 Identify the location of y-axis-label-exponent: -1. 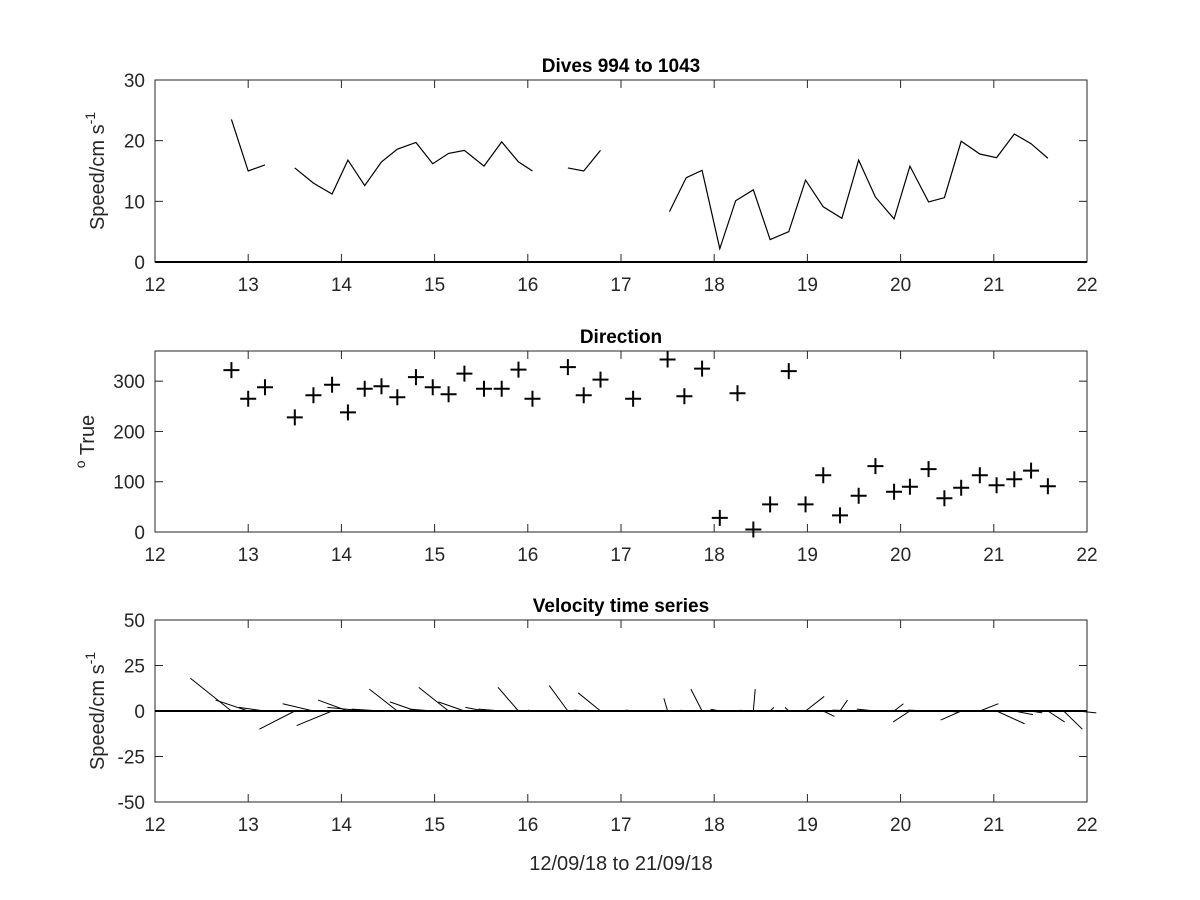
(90, 658).